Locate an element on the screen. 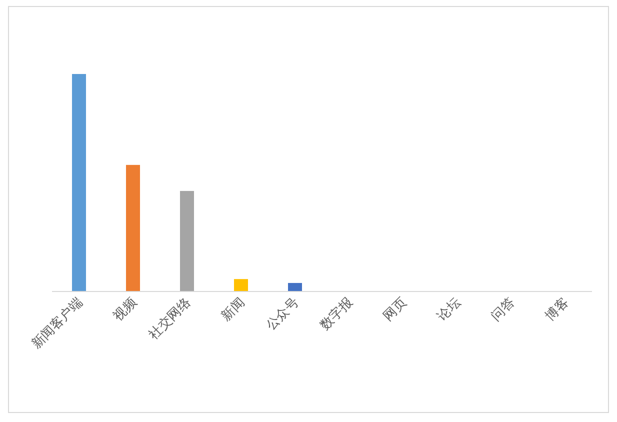  x-tick-label: 社交网络 is located at coordinates (170, 318).